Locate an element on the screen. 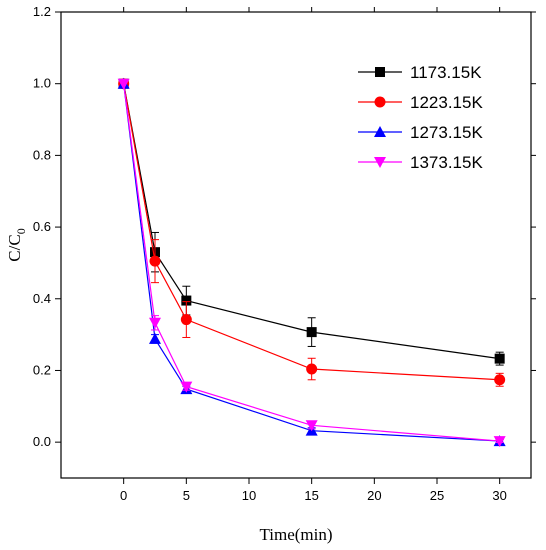 The height and width of the screenshot is (550, 546). x-tick-label: 30 is located at coordinates (499, 495).